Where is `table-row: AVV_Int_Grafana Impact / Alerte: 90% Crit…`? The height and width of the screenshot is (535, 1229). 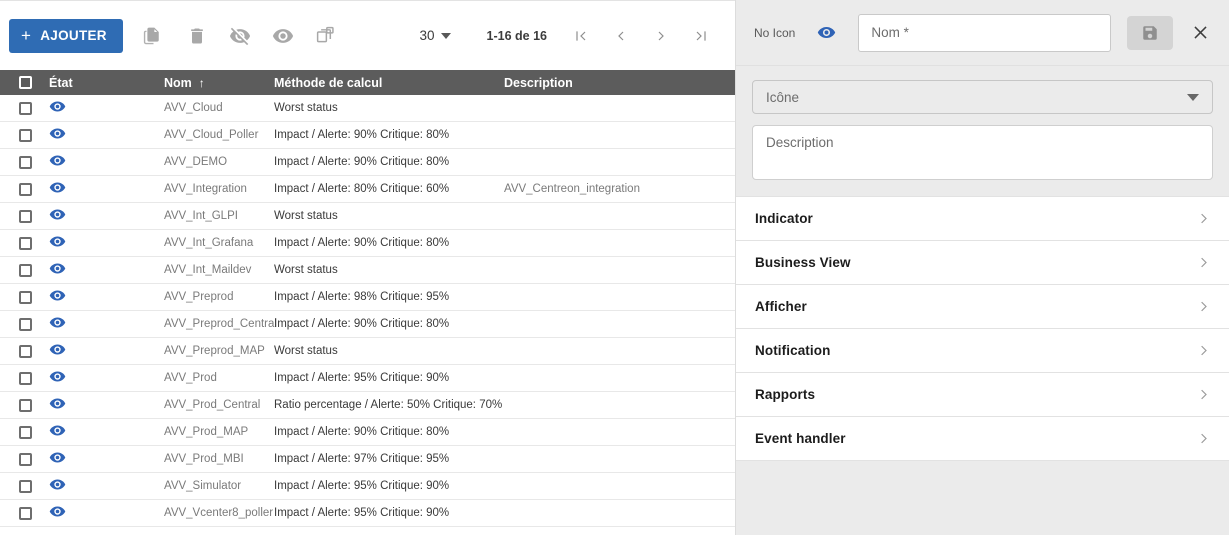
table-row: AVV_Int_Grafana Impact / Alerte: 90% Crit… is located at coordinates (367, 243).